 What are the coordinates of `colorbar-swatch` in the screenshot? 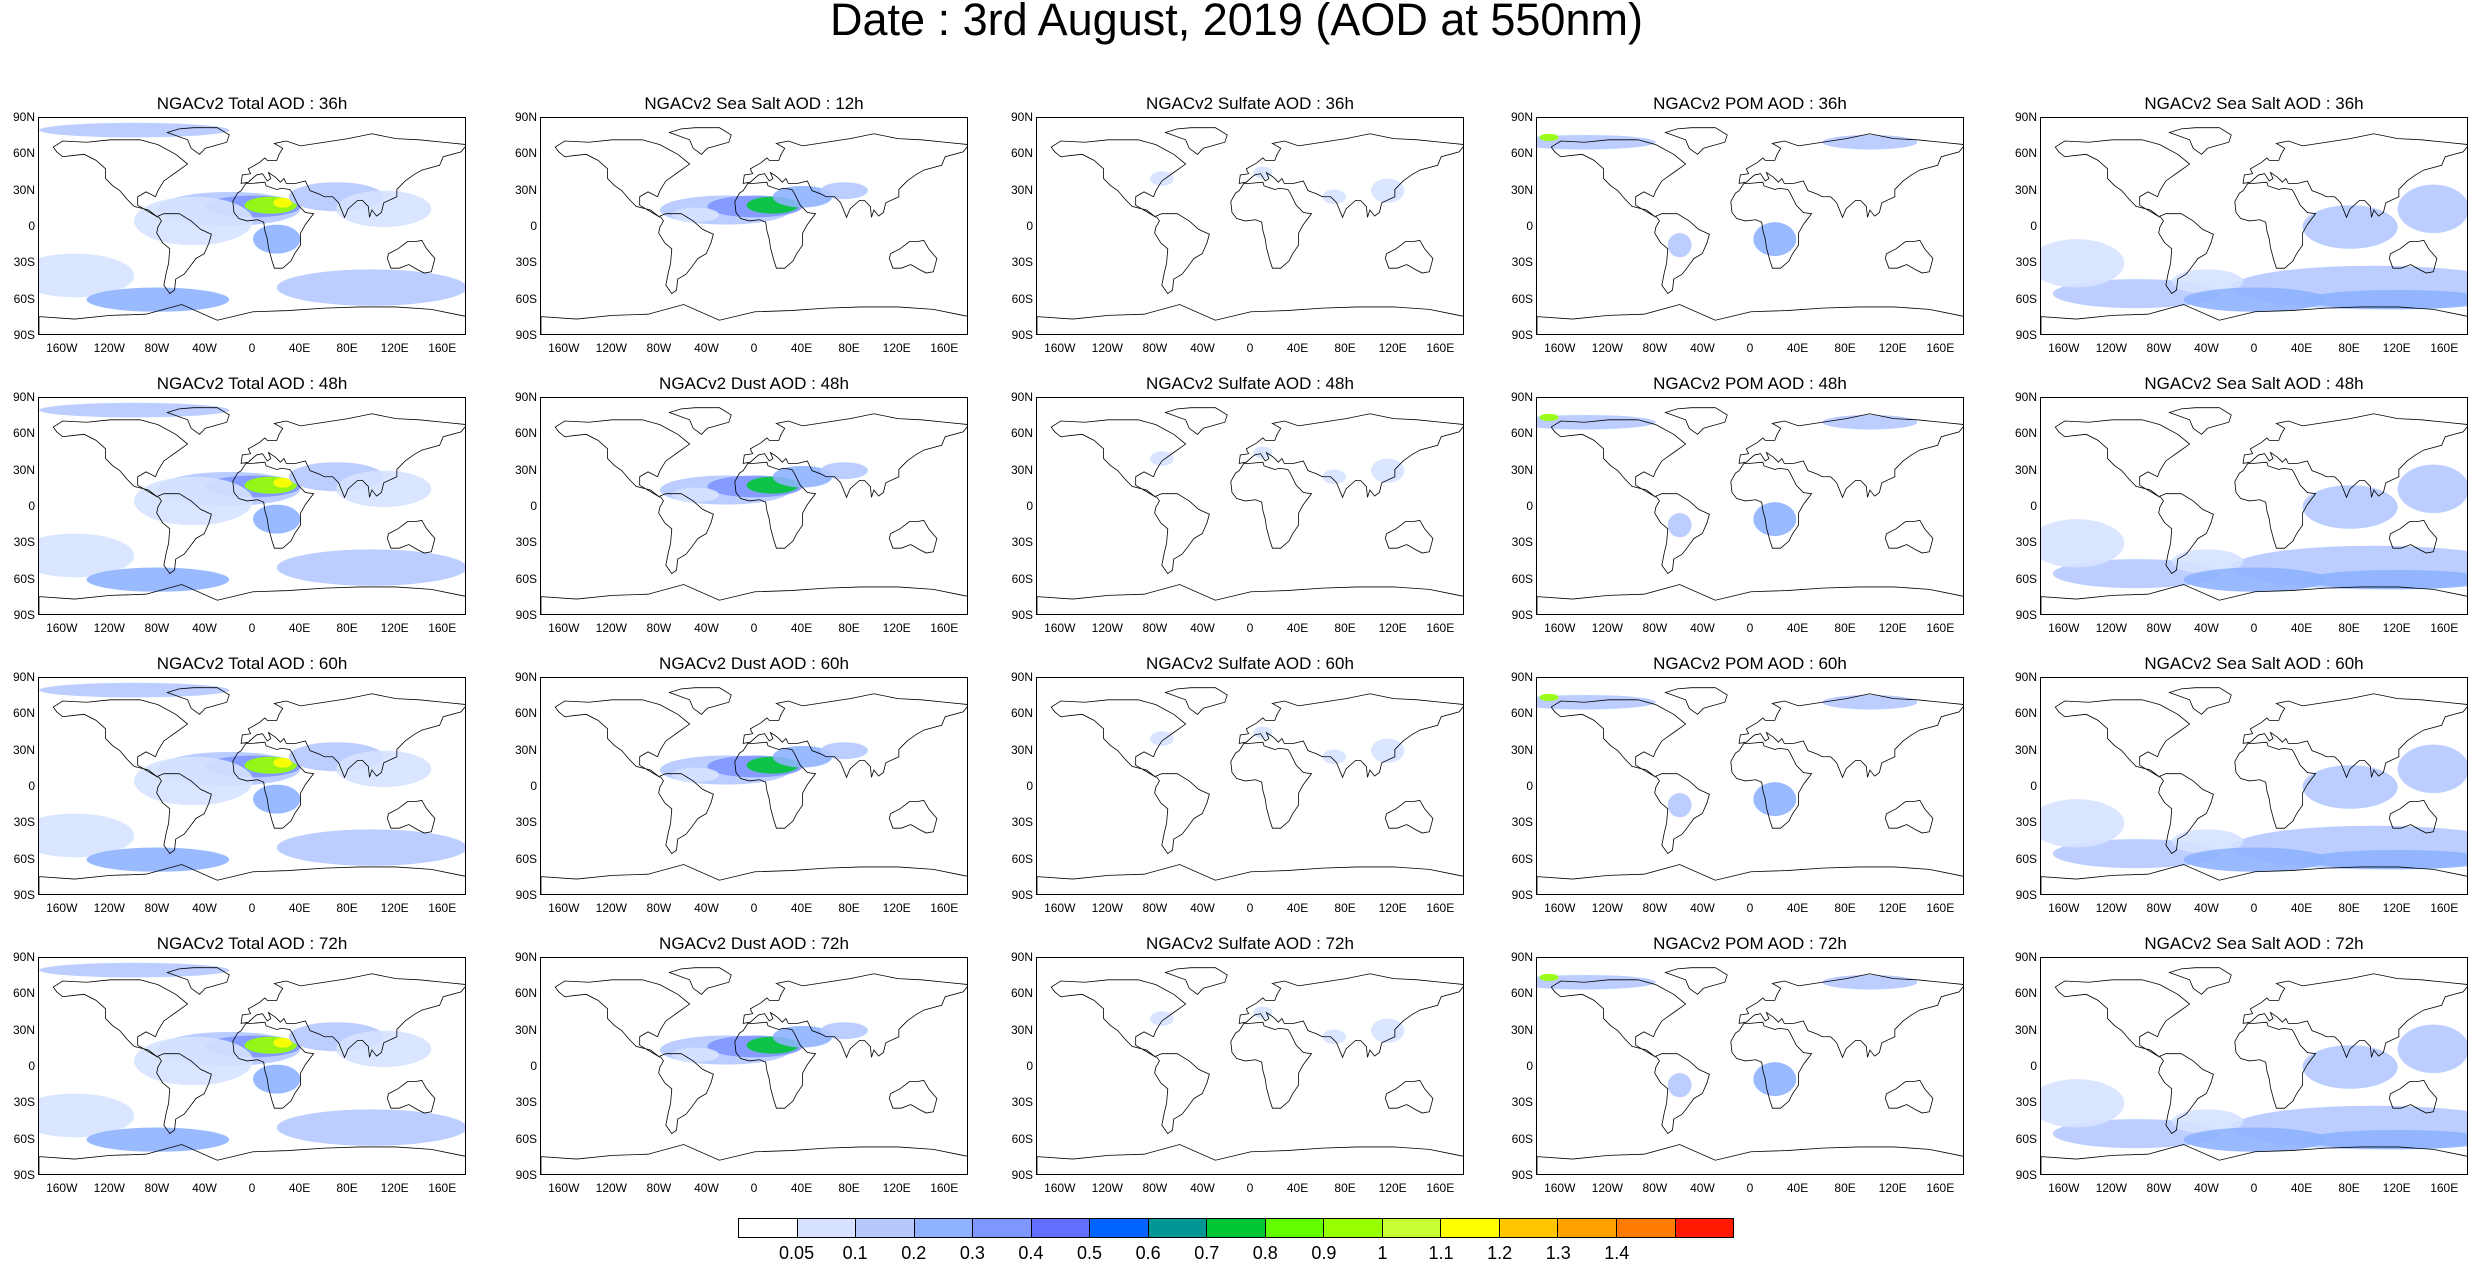 It's located at (885, 1228).